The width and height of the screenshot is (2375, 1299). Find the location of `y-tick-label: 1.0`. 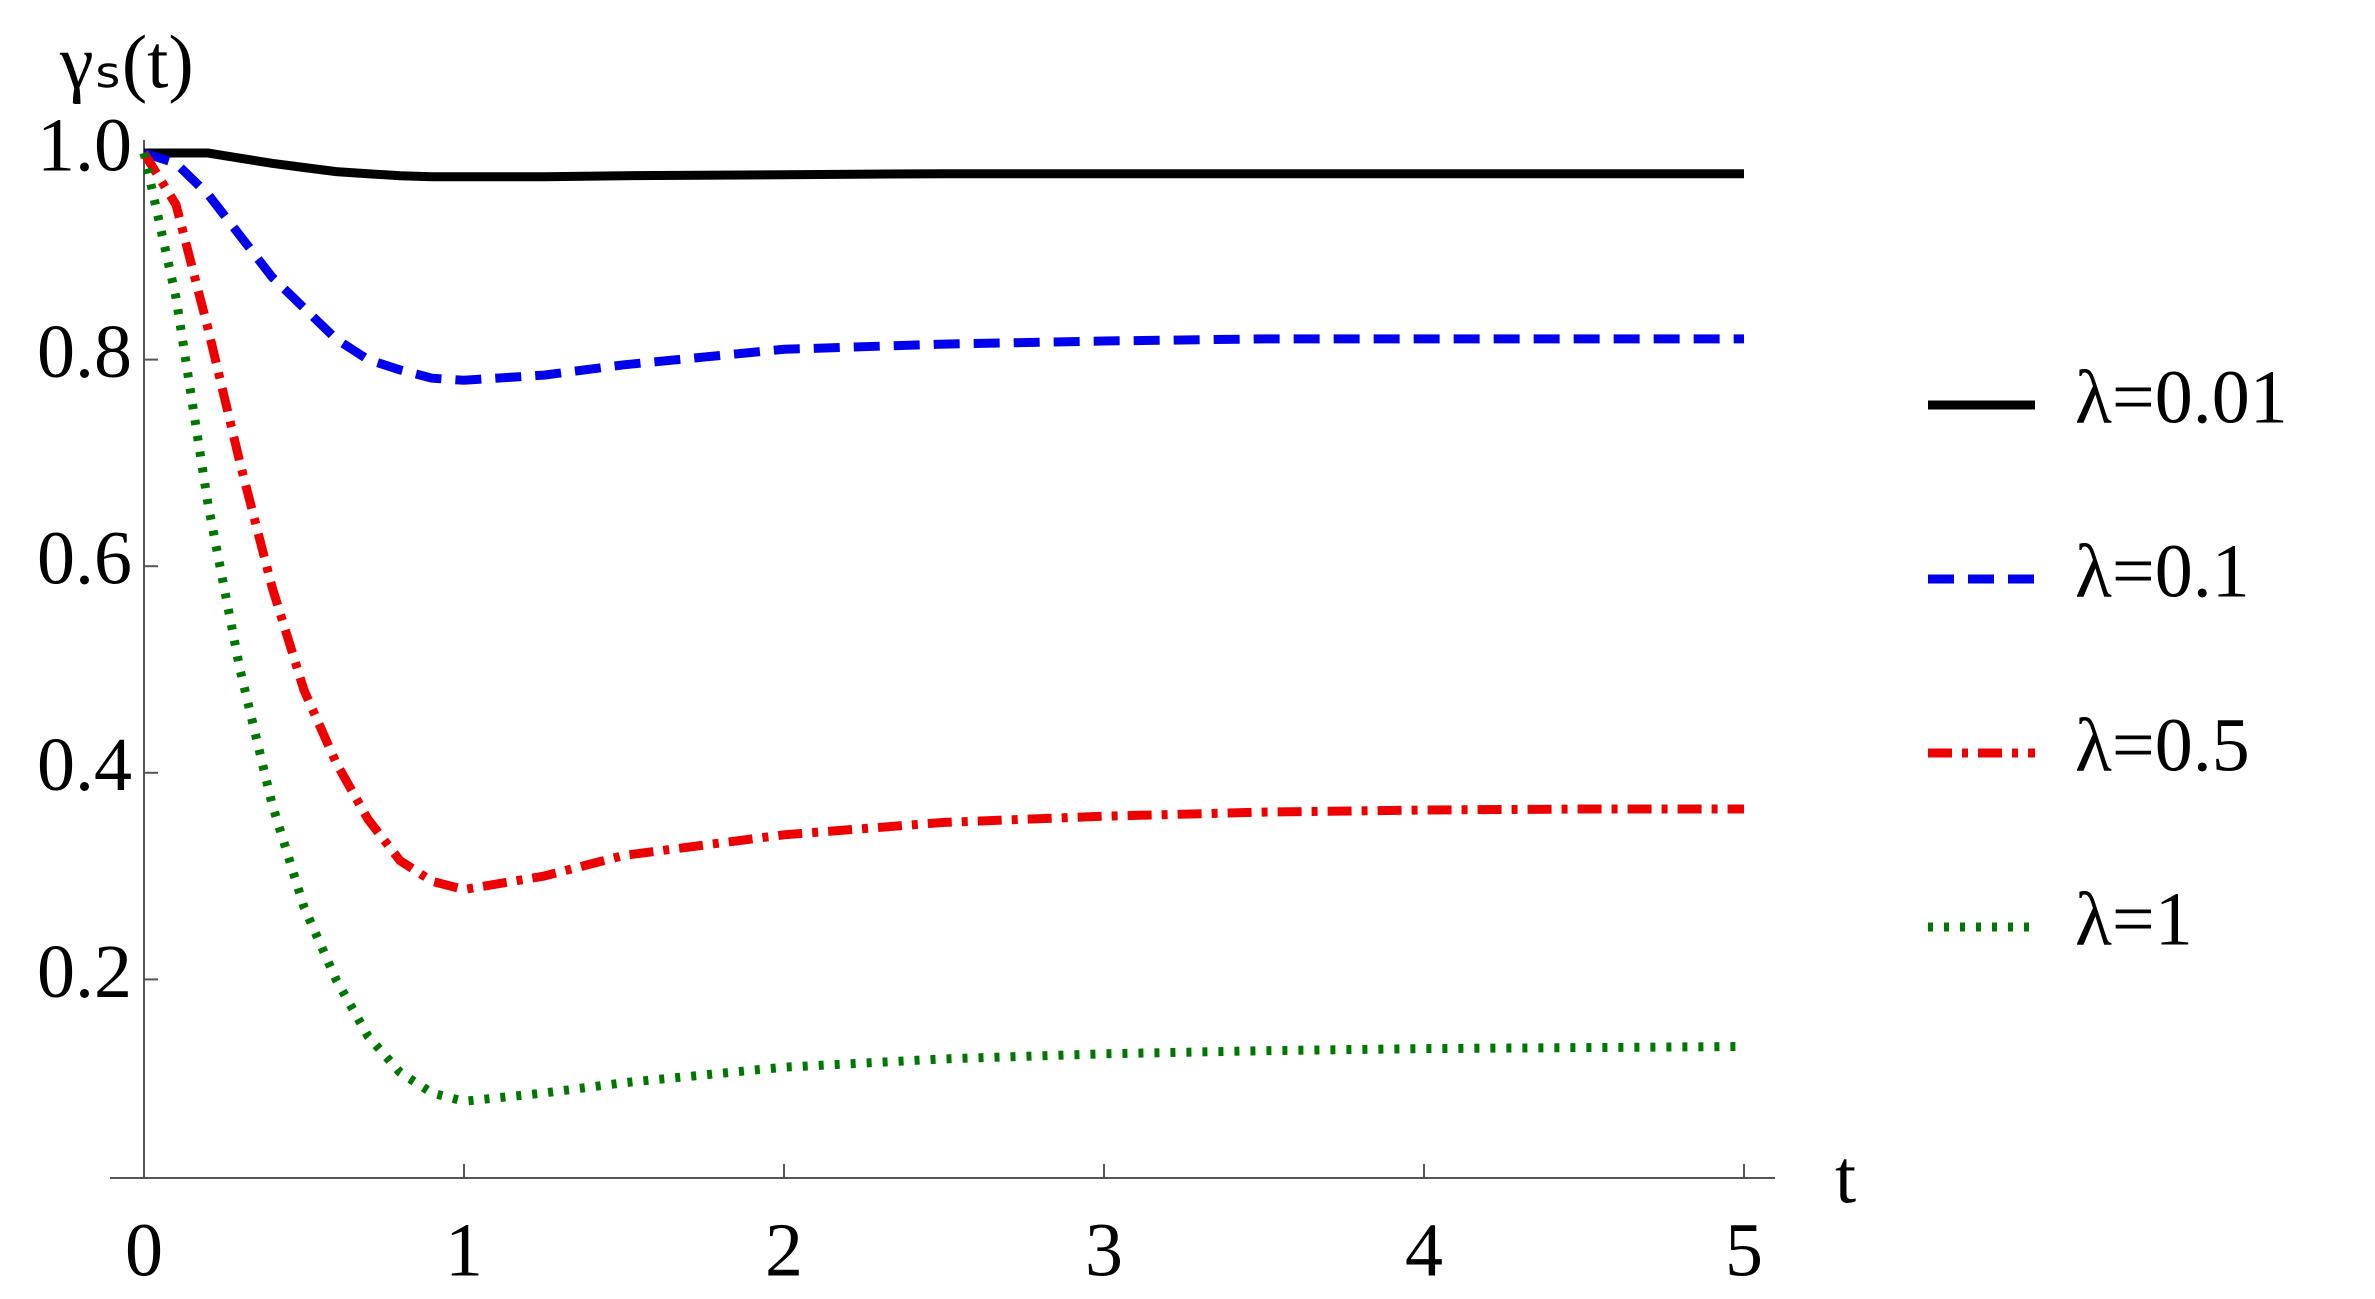

y-tick-label: 1.0 is located at coordinates (84, 145).